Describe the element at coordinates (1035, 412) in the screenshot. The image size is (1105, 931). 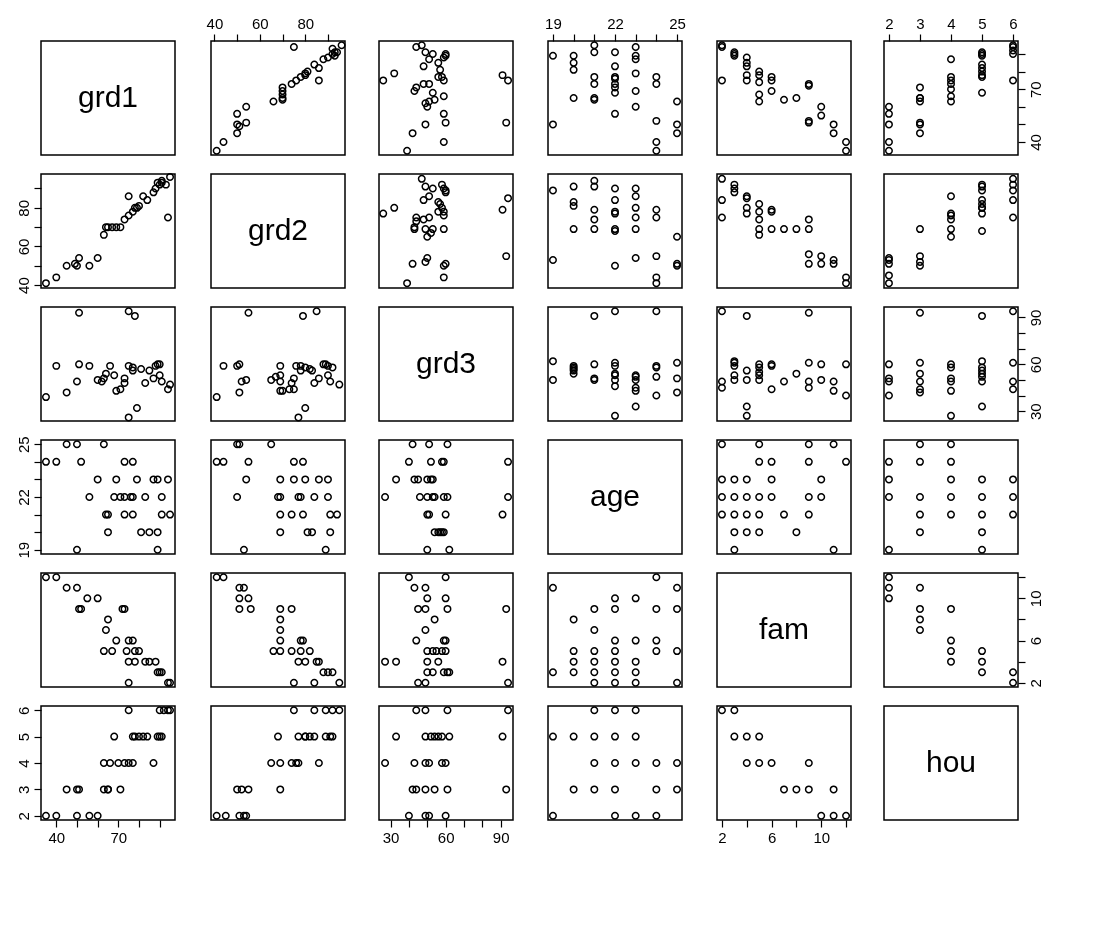
I see `y-tick-label: 30` at that location.